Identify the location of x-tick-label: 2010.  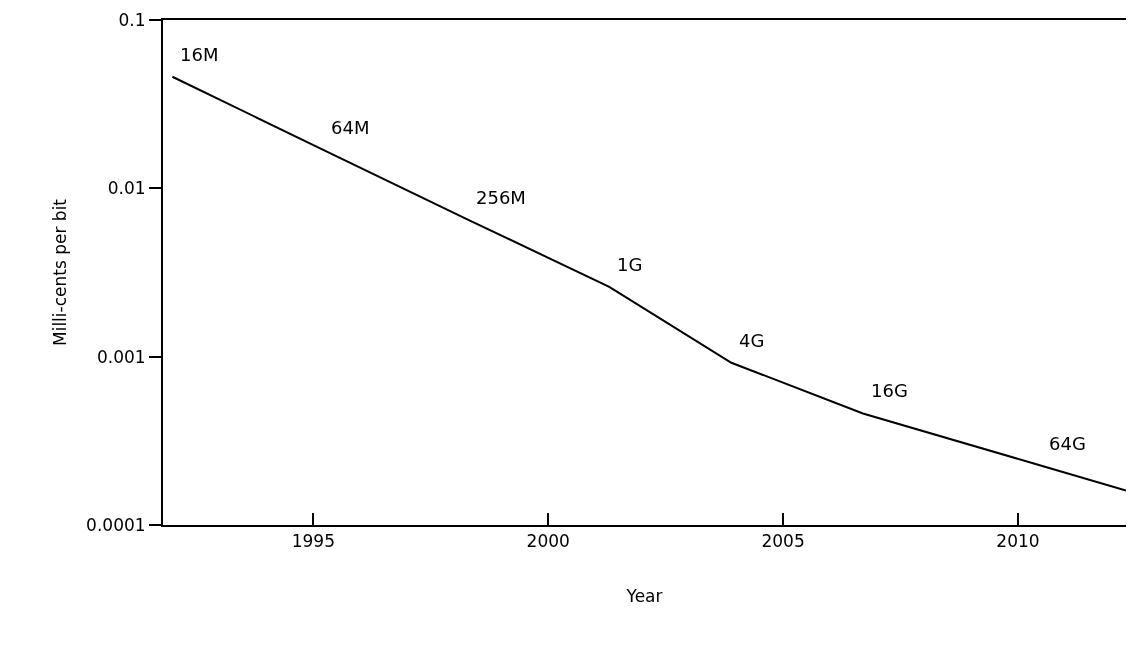
(1018, 541).